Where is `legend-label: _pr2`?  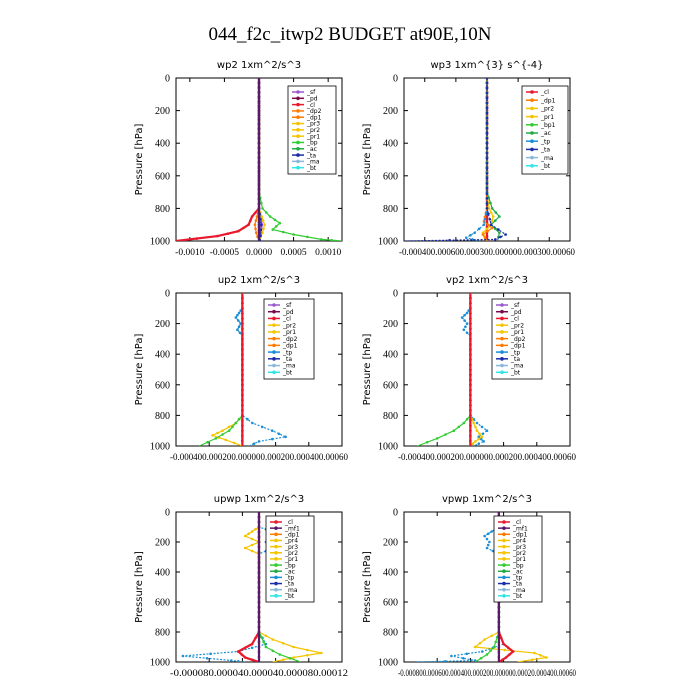 legend-label: _pr2 is located at coordinates (547, 109).